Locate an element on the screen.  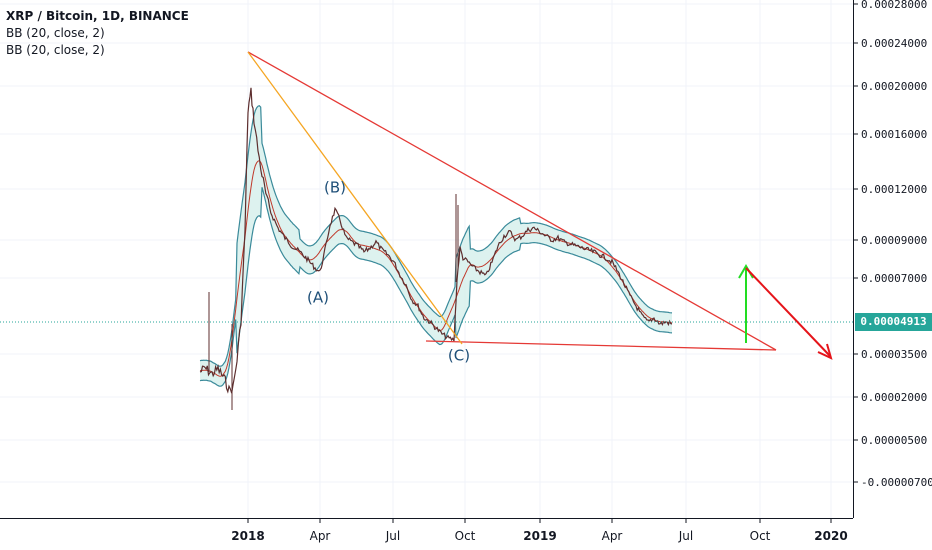
y-tick-label: 0.00028000 is located at coordinates (894, 5).